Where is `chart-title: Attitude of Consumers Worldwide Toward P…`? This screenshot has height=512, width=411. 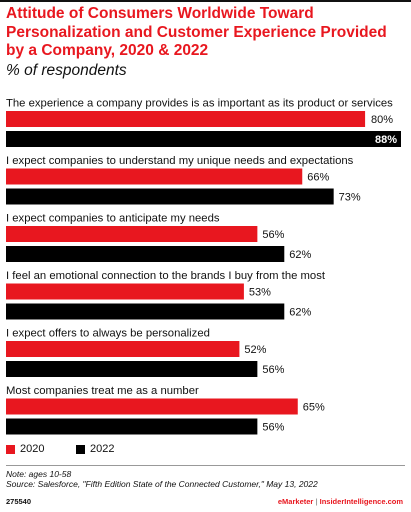 chart-title: Attitude of Consumers Worldwide Toward P… is located at coordinates (196, 32).